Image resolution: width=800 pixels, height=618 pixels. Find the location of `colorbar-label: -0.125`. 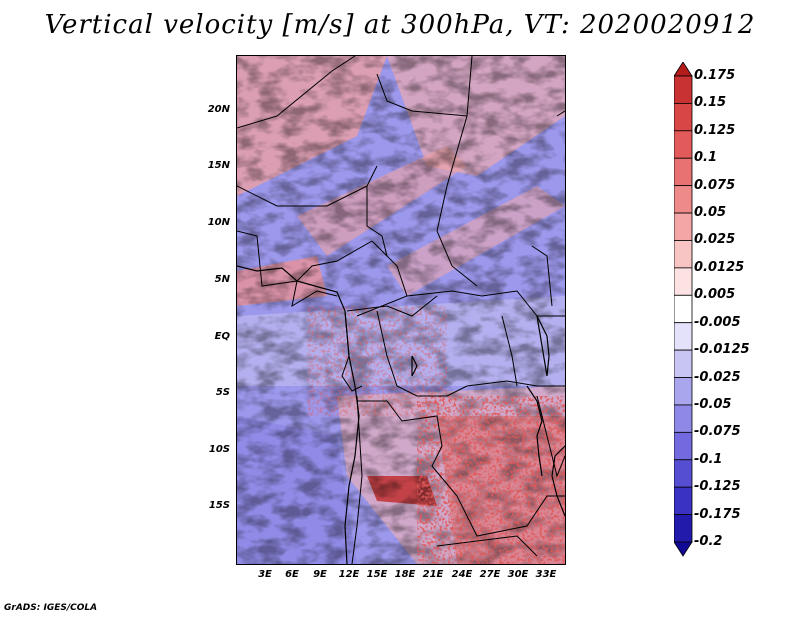

colorbar-label: -0.125 is located at coordinates (717, 487).